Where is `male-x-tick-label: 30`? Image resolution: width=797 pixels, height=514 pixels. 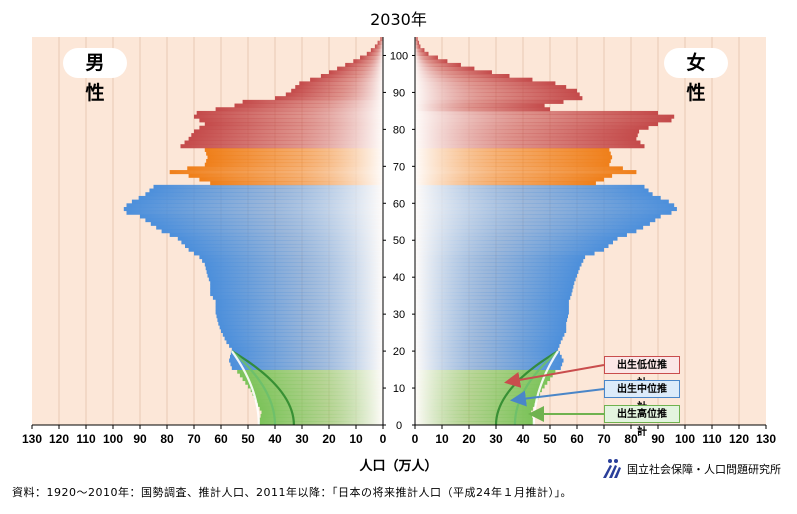 male-x-tick-label: 30 is located at coordinates (302, 439).